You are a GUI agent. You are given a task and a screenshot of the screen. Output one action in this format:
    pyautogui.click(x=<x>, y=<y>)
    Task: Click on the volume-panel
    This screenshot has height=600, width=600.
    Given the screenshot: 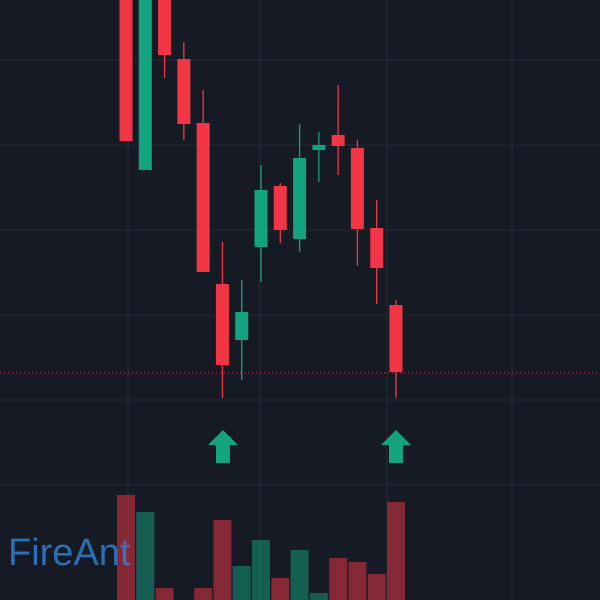 What is the action you would take?
    pyautogui.click(x=261, y=547)
    